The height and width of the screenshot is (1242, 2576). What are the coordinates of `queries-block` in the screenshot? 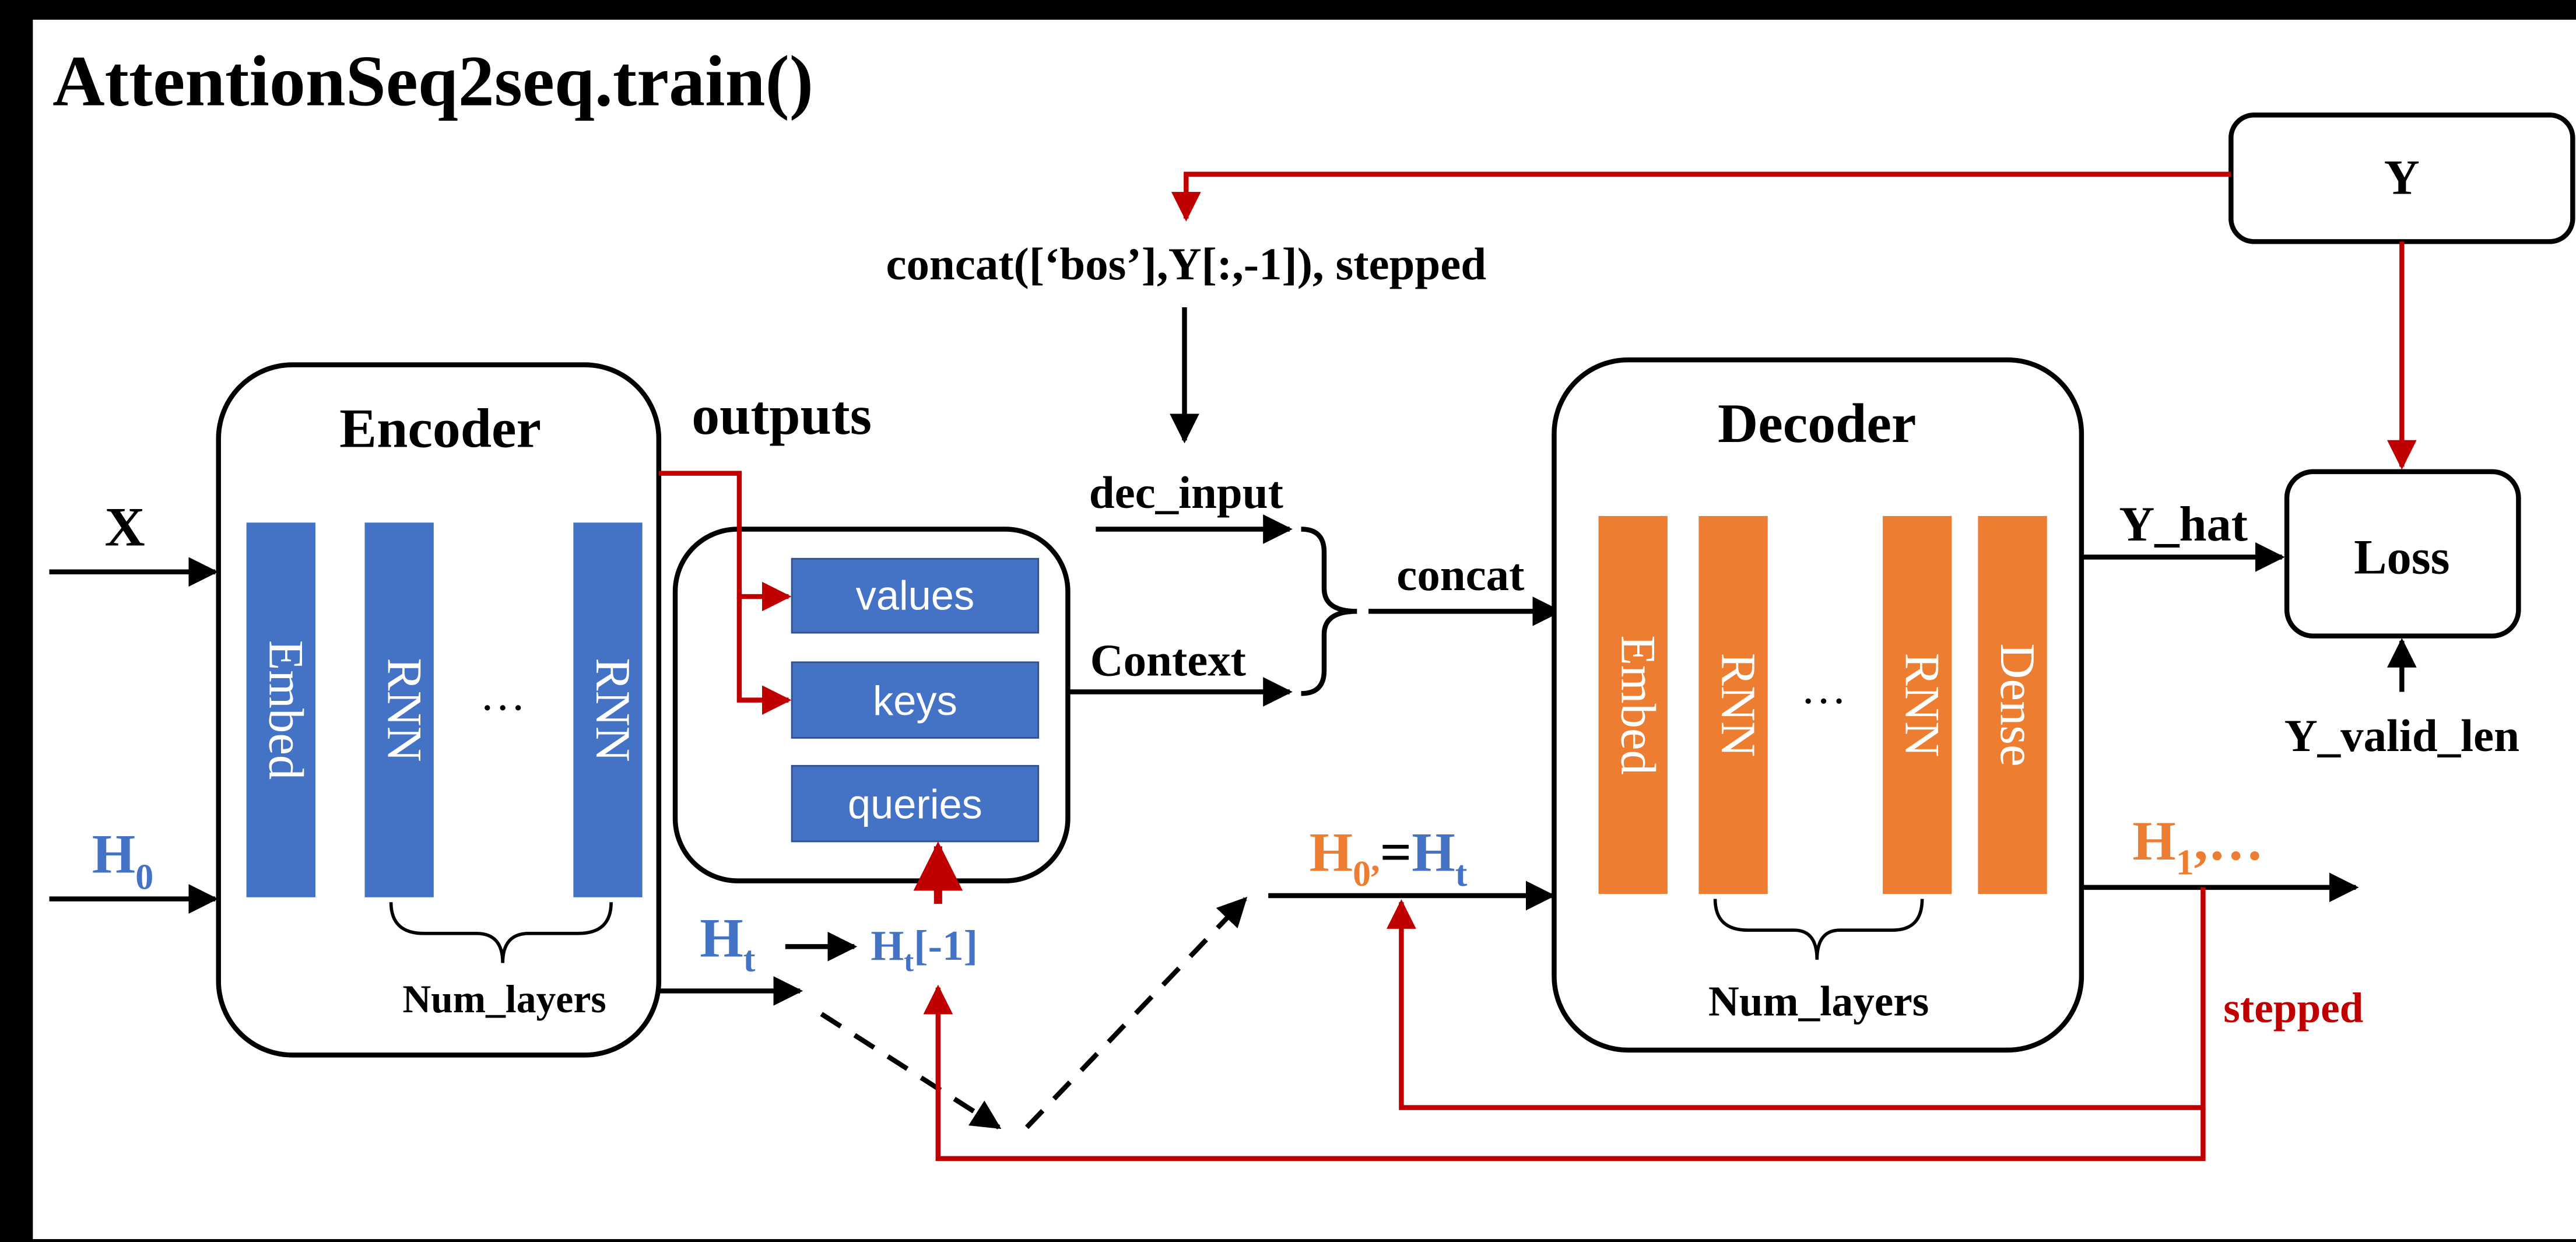 It's located at (915, 803).